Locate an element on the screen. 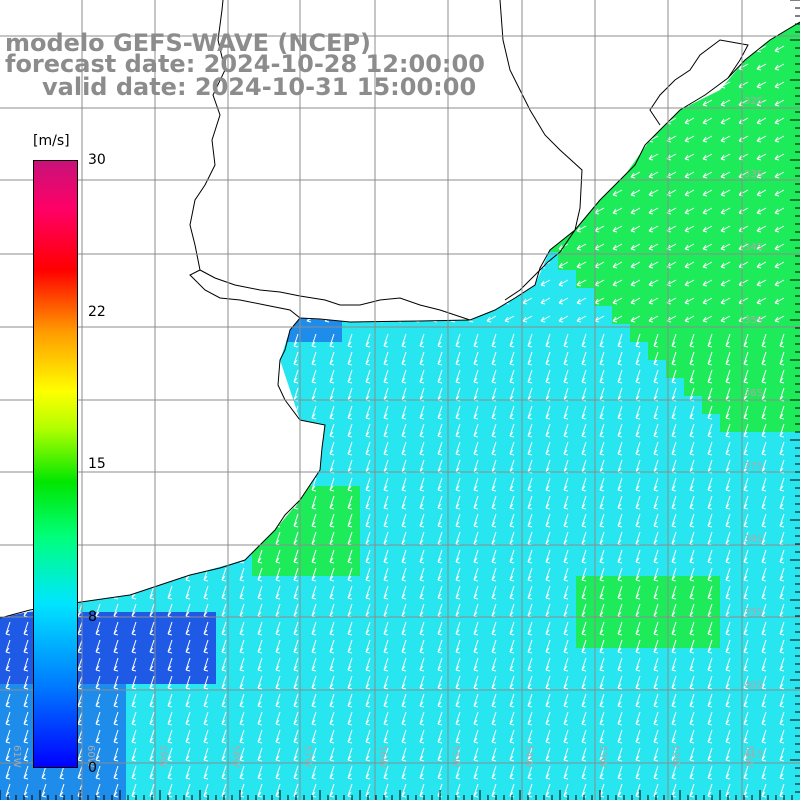 This screenshot has height=800, width=800. lon-label: 56W is located at coordinates (382, 756).